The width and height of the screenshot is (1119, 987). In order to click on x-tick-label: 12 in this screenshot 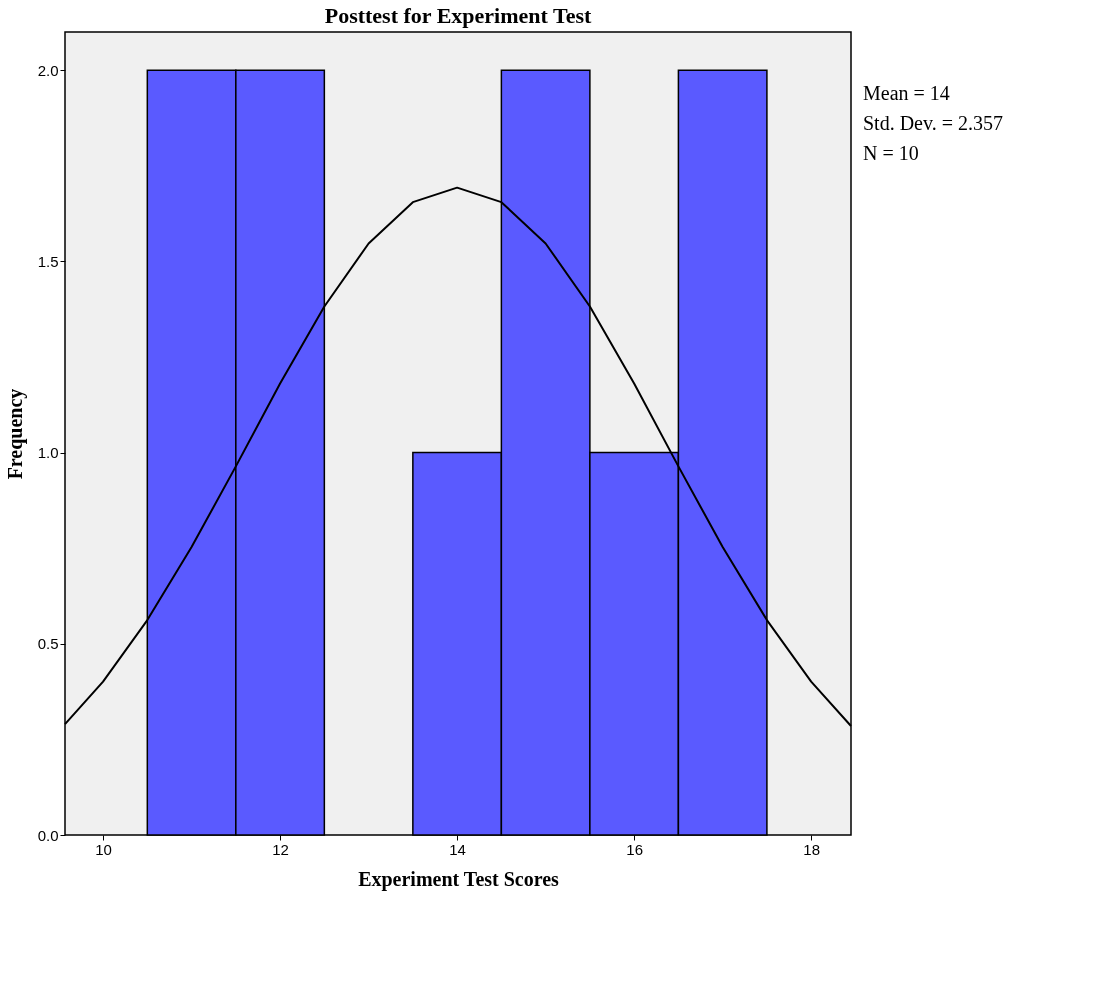, I will do `click(280, 849)`.